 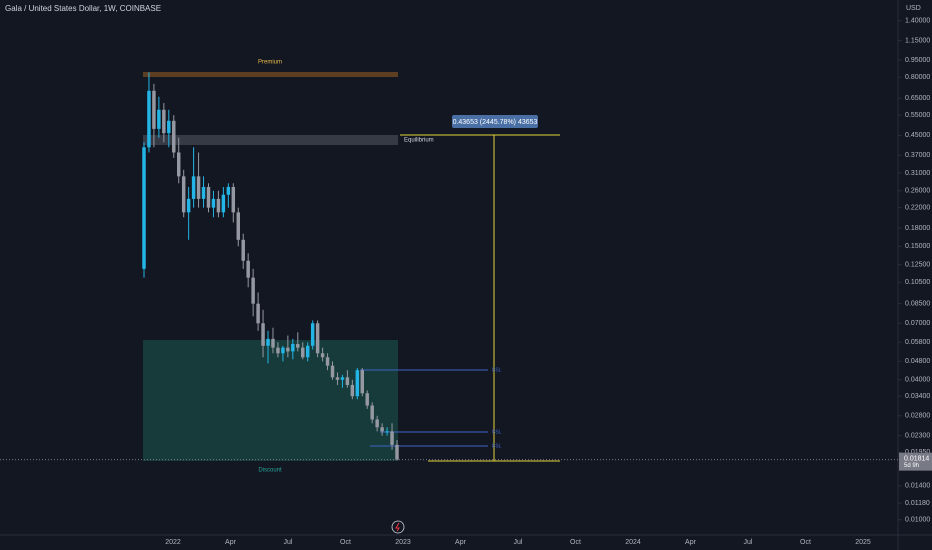 I want to click on x-tick-label: 2023, so click(x=403, y=542).